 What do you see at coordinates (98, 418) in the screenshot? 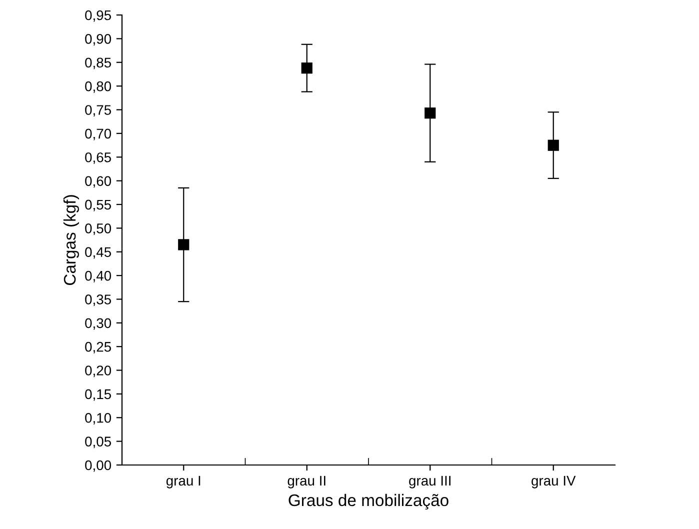
I see `y-tick-label: 0,10` at bounding box center [98, 418].